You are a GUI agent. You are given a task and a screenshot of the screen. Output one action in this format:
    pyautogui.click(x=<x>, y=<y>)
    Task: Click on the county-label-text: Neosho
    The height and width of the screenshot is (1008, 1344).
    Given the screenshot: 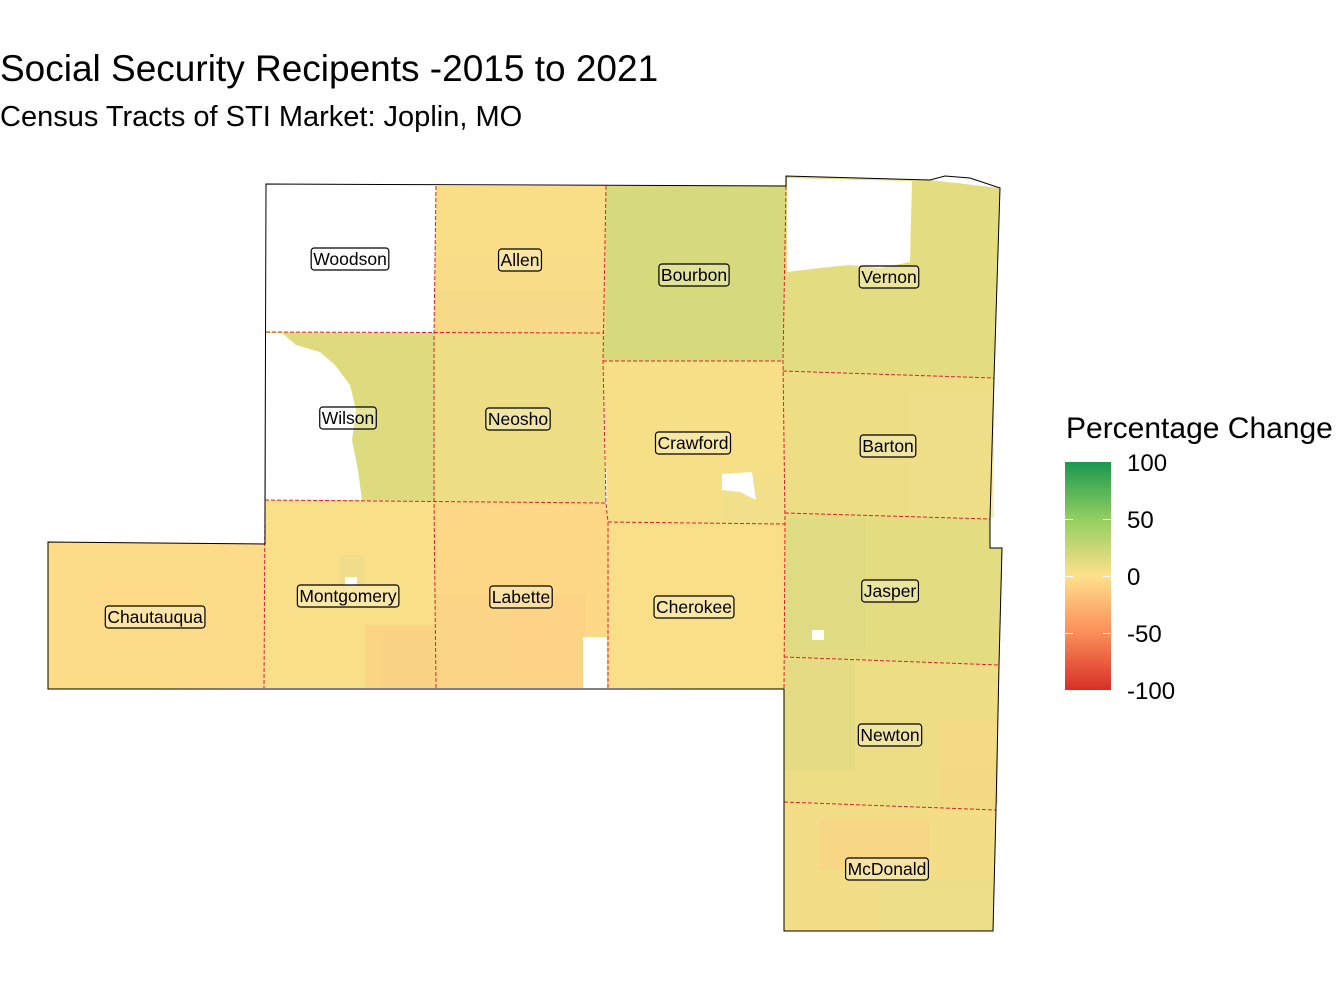 What is the action you would take?
    pyautogui.click(x=518, y=419)
    